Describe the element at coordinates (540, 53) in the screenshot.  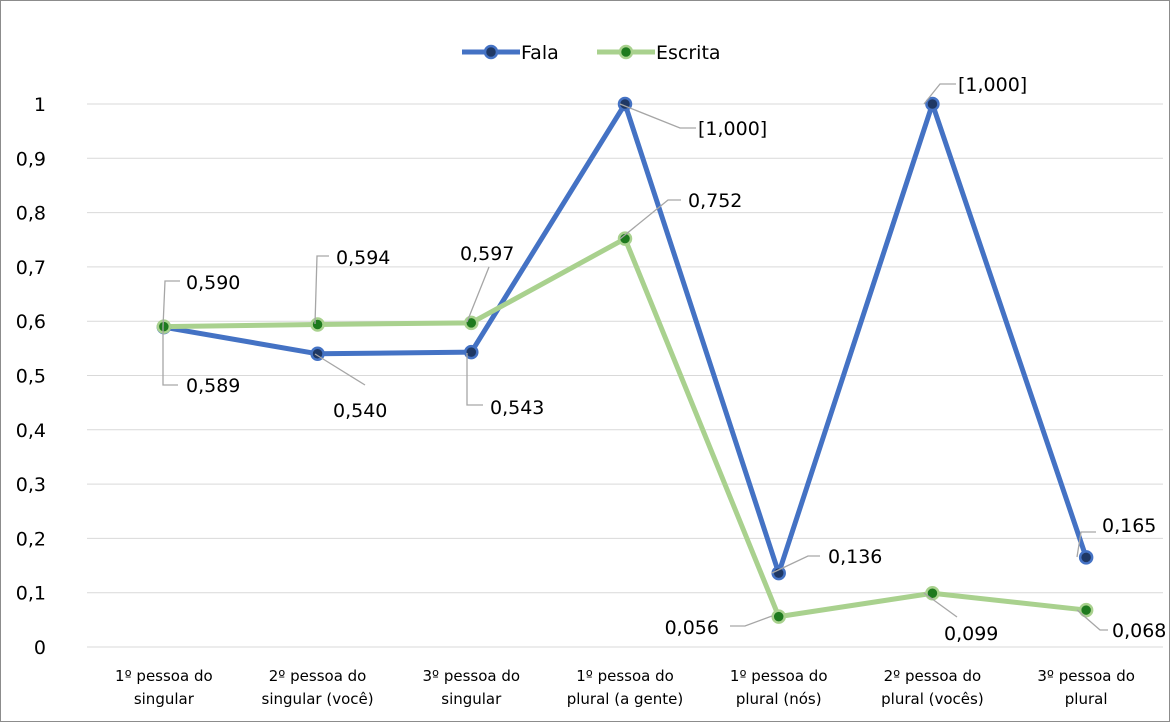
I see `legend-label: Fala` at that location.